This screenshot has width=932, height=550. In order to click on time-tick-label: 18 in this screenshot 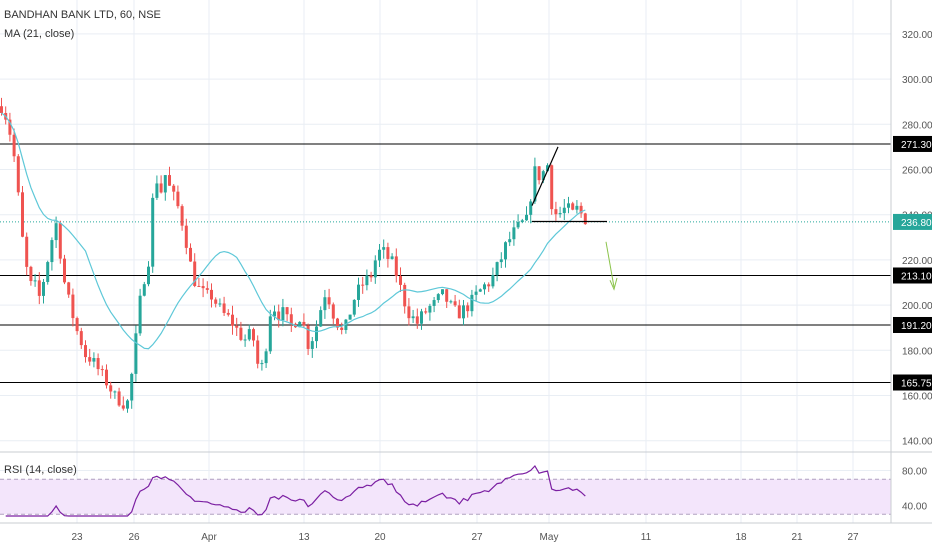, I will do `click(741, 537)`.